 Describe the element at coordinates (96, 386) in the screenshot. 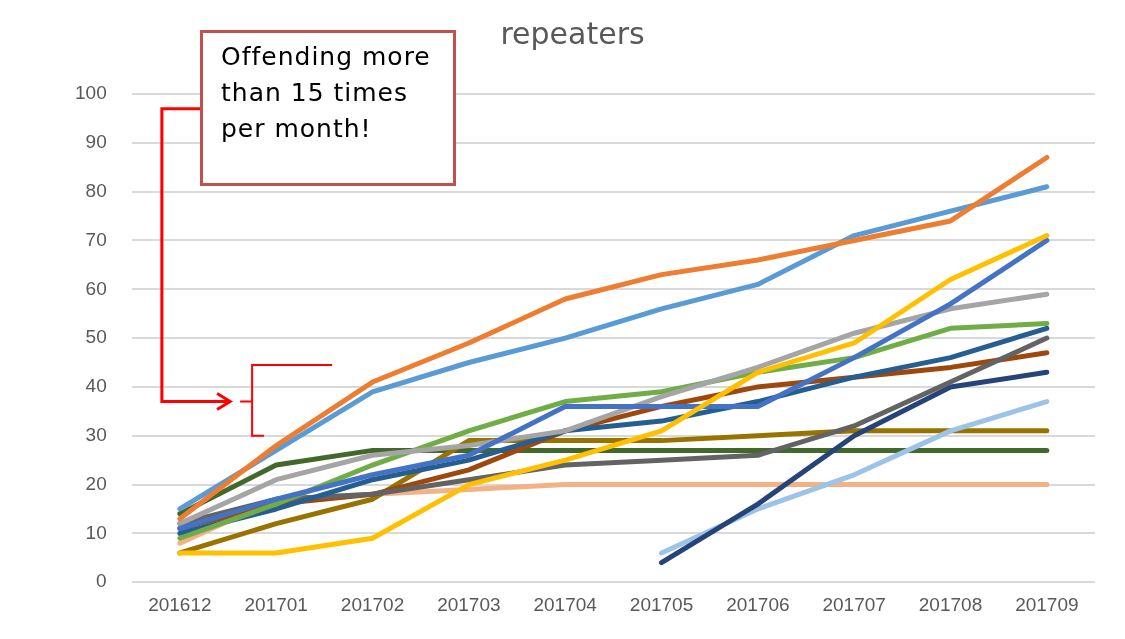

I see `y-tick-label: 40` at that location.